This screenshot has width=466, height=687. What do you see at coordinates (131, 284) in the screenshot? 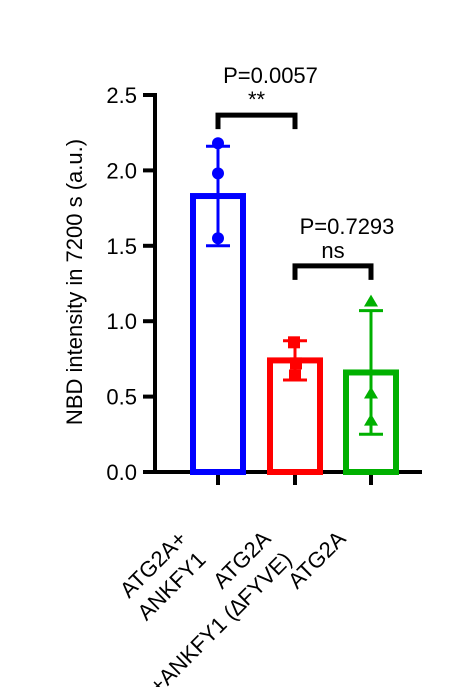
I see `y-axis: 0.0 0.5 1.0 1.5 2.0 2.5` at bounding box center [131, 284].